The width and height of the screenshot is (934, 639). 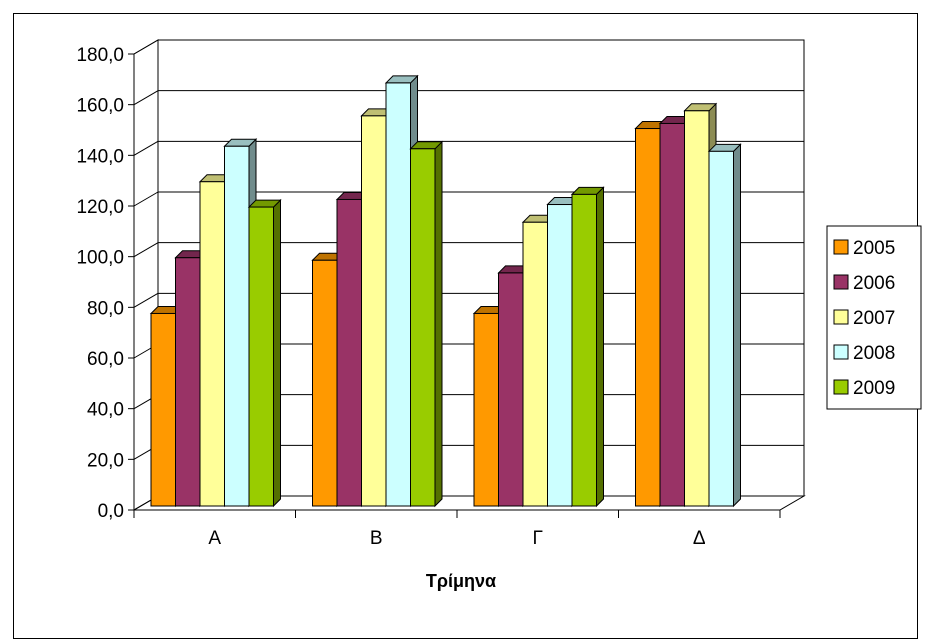 I want to click on legend-label: 2006, so click(x=874, y=283).